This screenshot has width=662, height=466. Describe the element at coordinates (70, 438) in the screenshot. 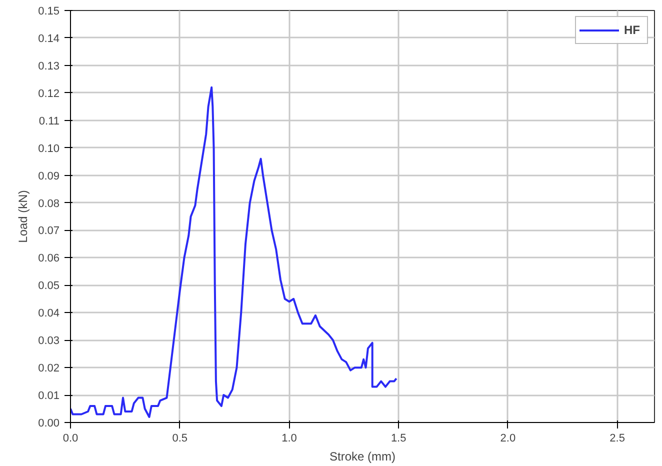

I see `x-tick-label: 0.0` at that location.